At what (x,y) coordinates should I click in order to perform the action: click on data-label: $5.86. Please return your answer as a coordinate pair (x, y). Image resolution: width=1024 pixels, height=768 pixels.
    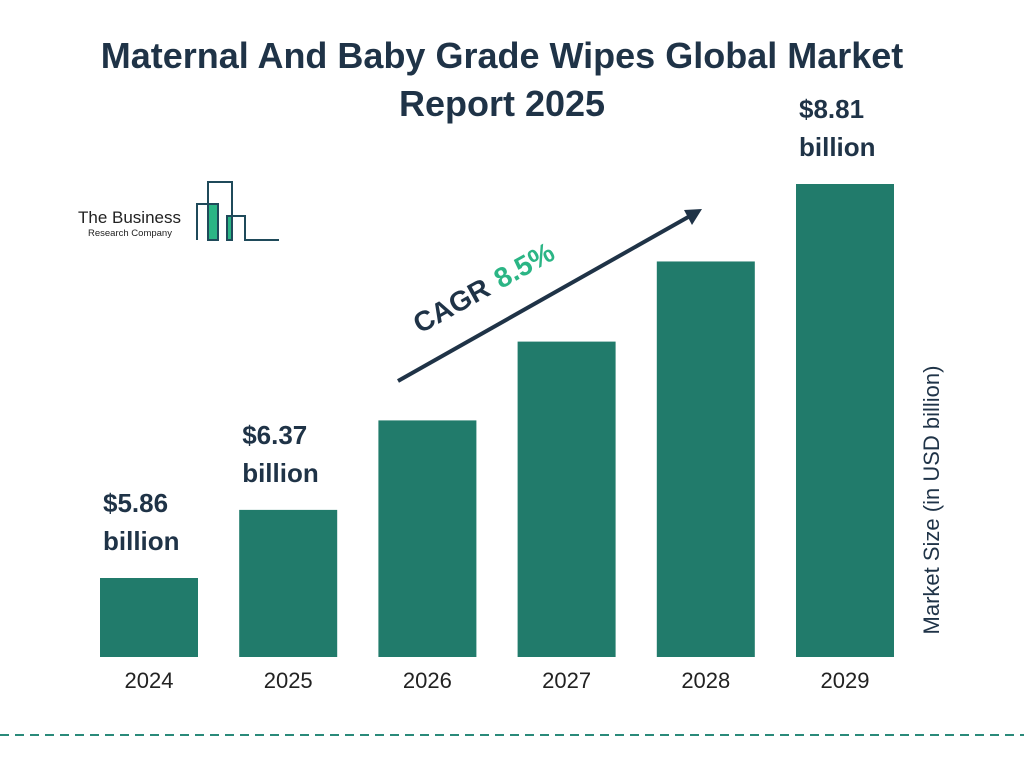
    Looking at the image, I should click on (135, 503).